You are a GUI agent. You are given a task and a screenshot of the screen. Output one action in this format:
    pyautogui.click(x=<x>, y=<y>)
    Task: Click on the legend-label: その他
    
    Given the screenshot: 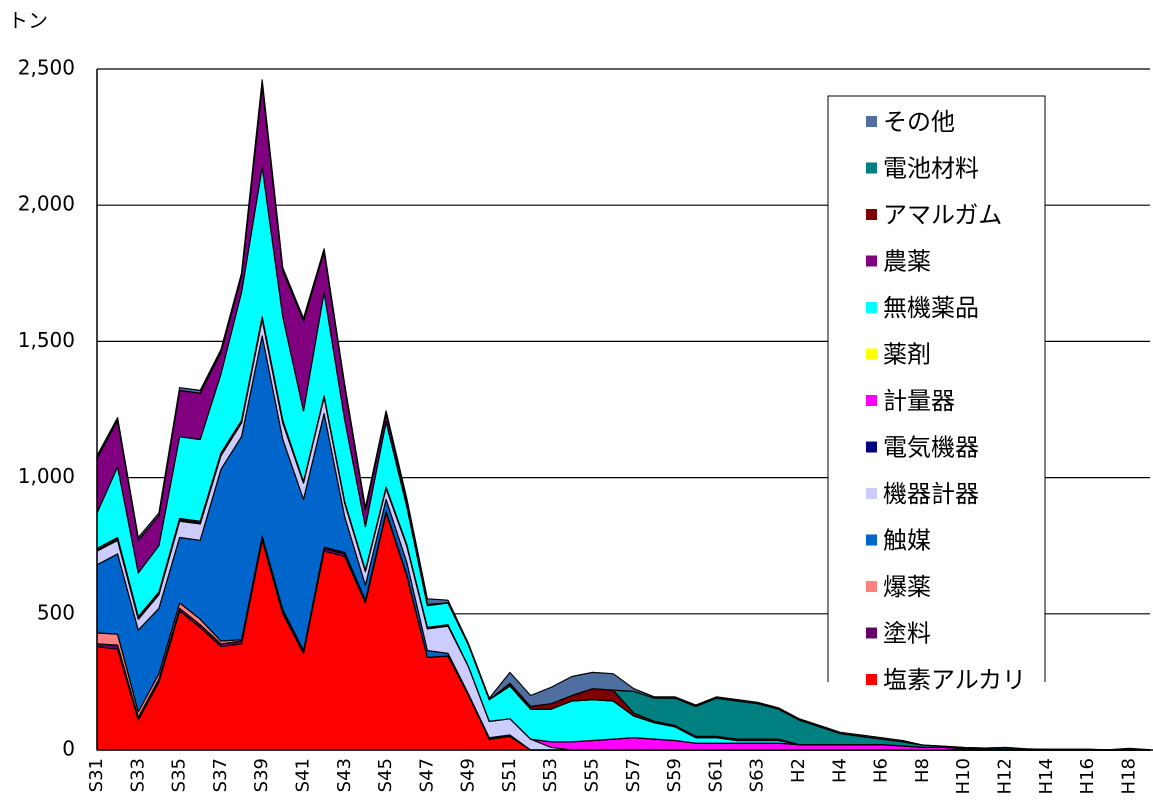 What is the action you would take?
    pyautogui.click(x=919, y=122)
    